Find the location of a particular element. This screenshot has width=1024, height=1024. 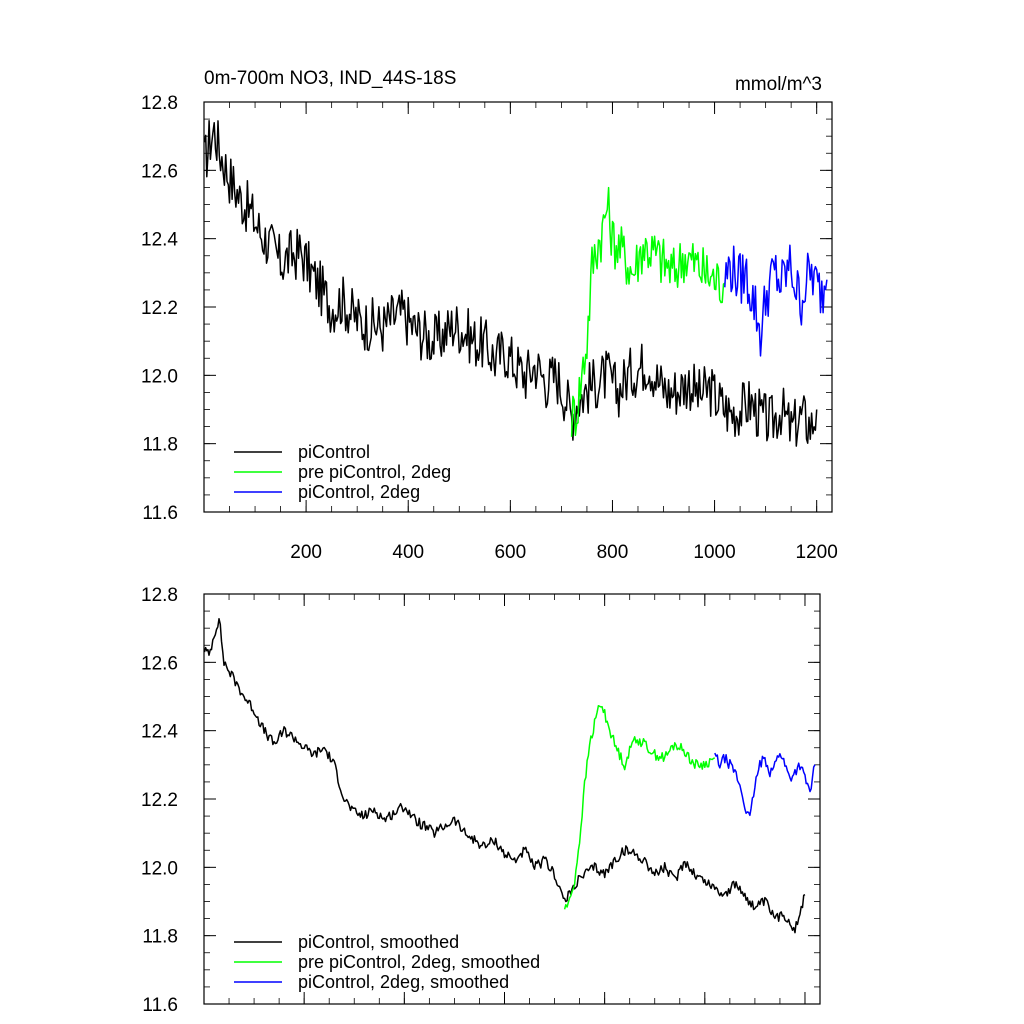

x-tick-label: 600 is located at coordinates (510, 552).